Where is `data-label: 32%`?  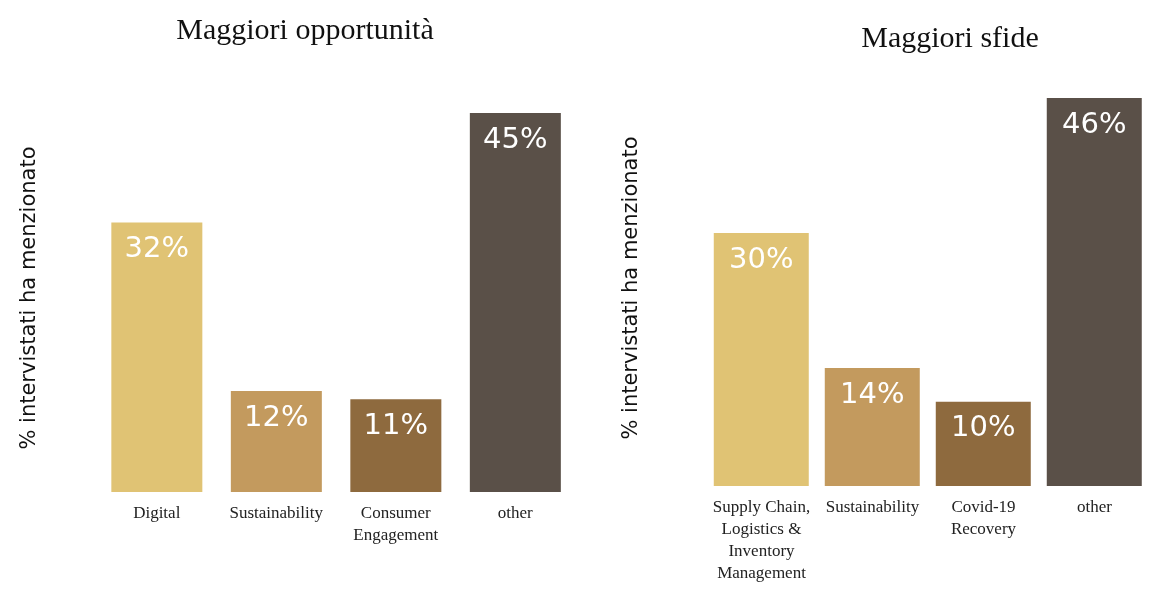 data-label: 32% is located at coordinates (157, 247).